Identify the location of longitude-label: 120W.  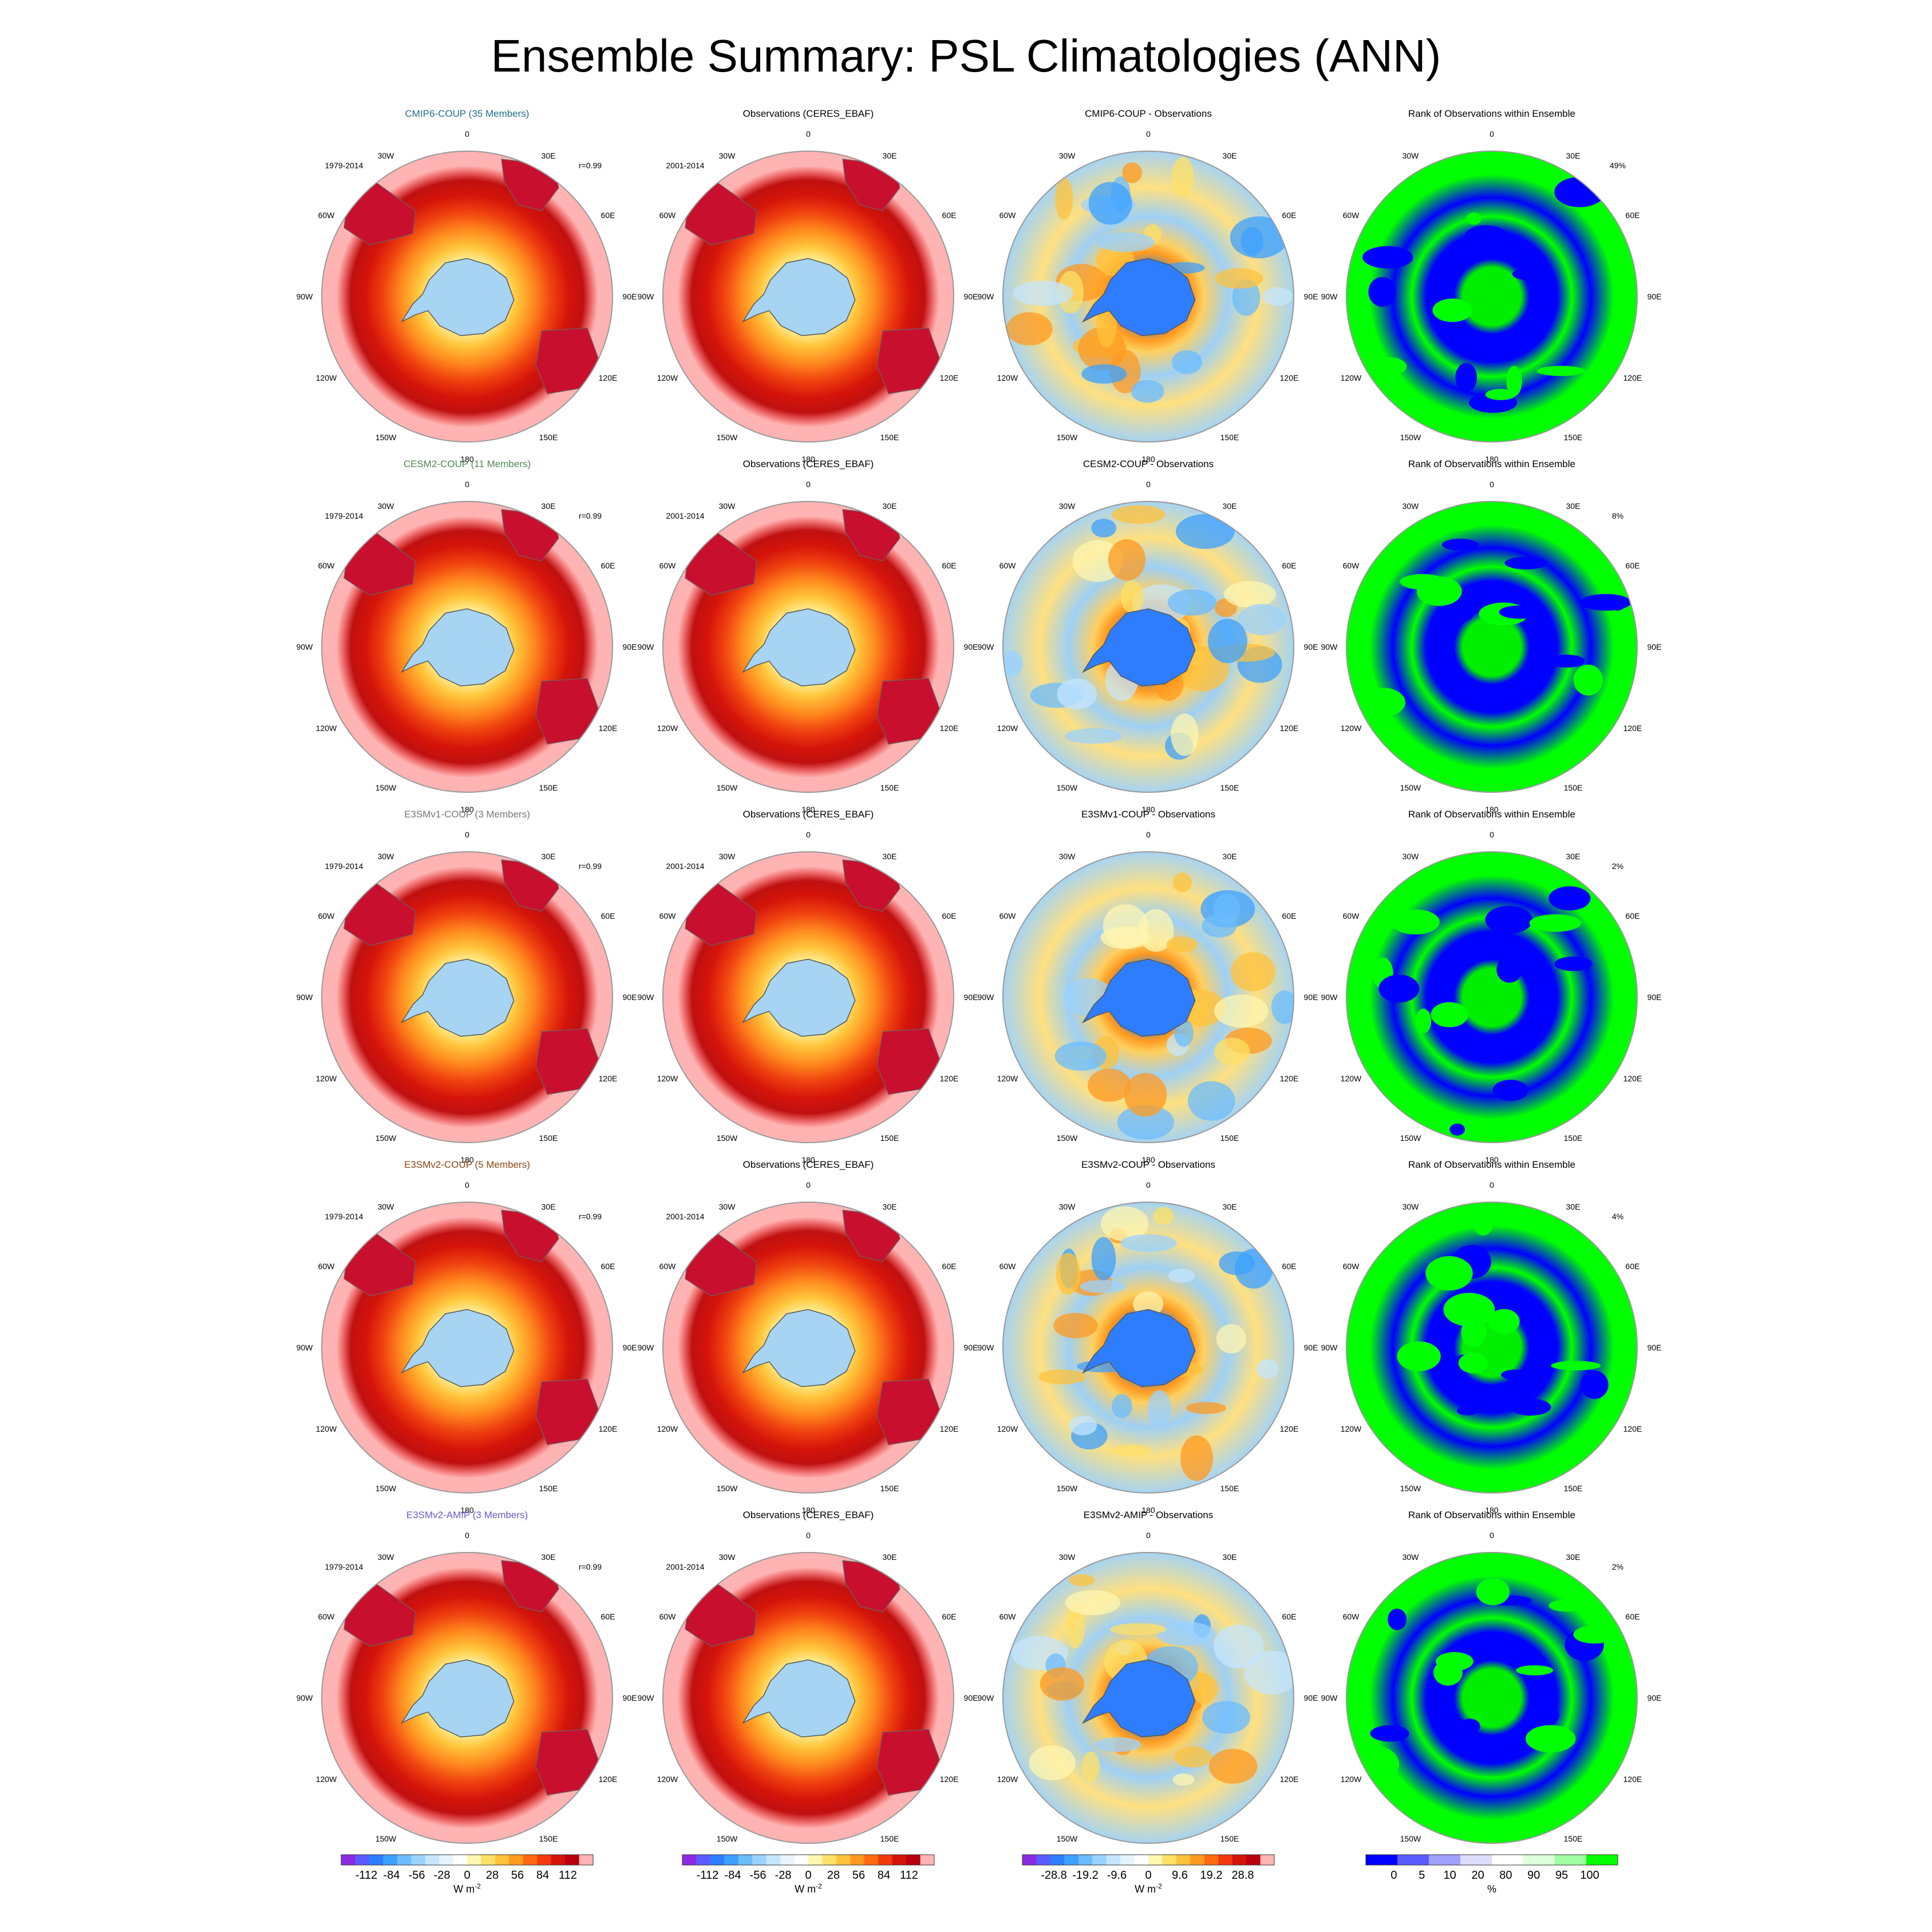
(1351, 1078).